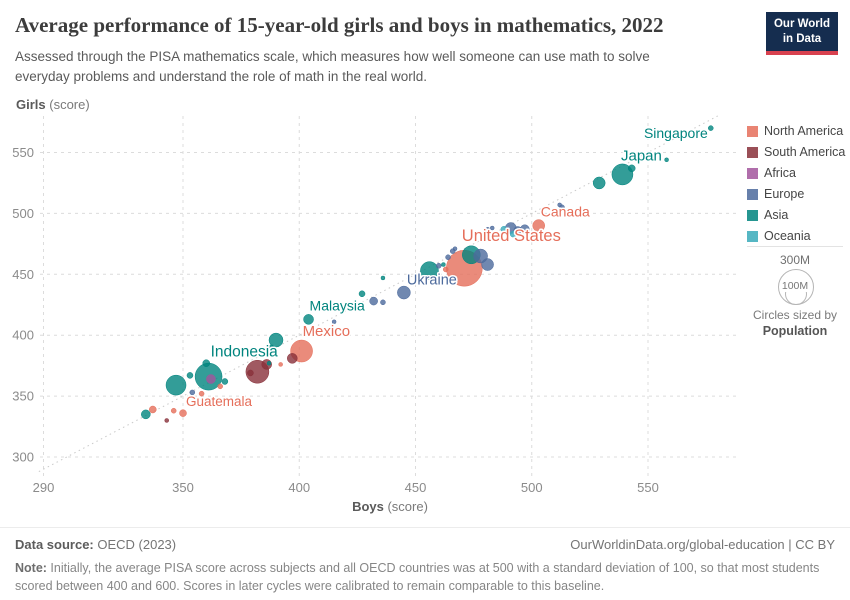  Describe the element at coordinates (31, 104) in the screenshot. I see `y-axis-title-bold: Girls` at that location.